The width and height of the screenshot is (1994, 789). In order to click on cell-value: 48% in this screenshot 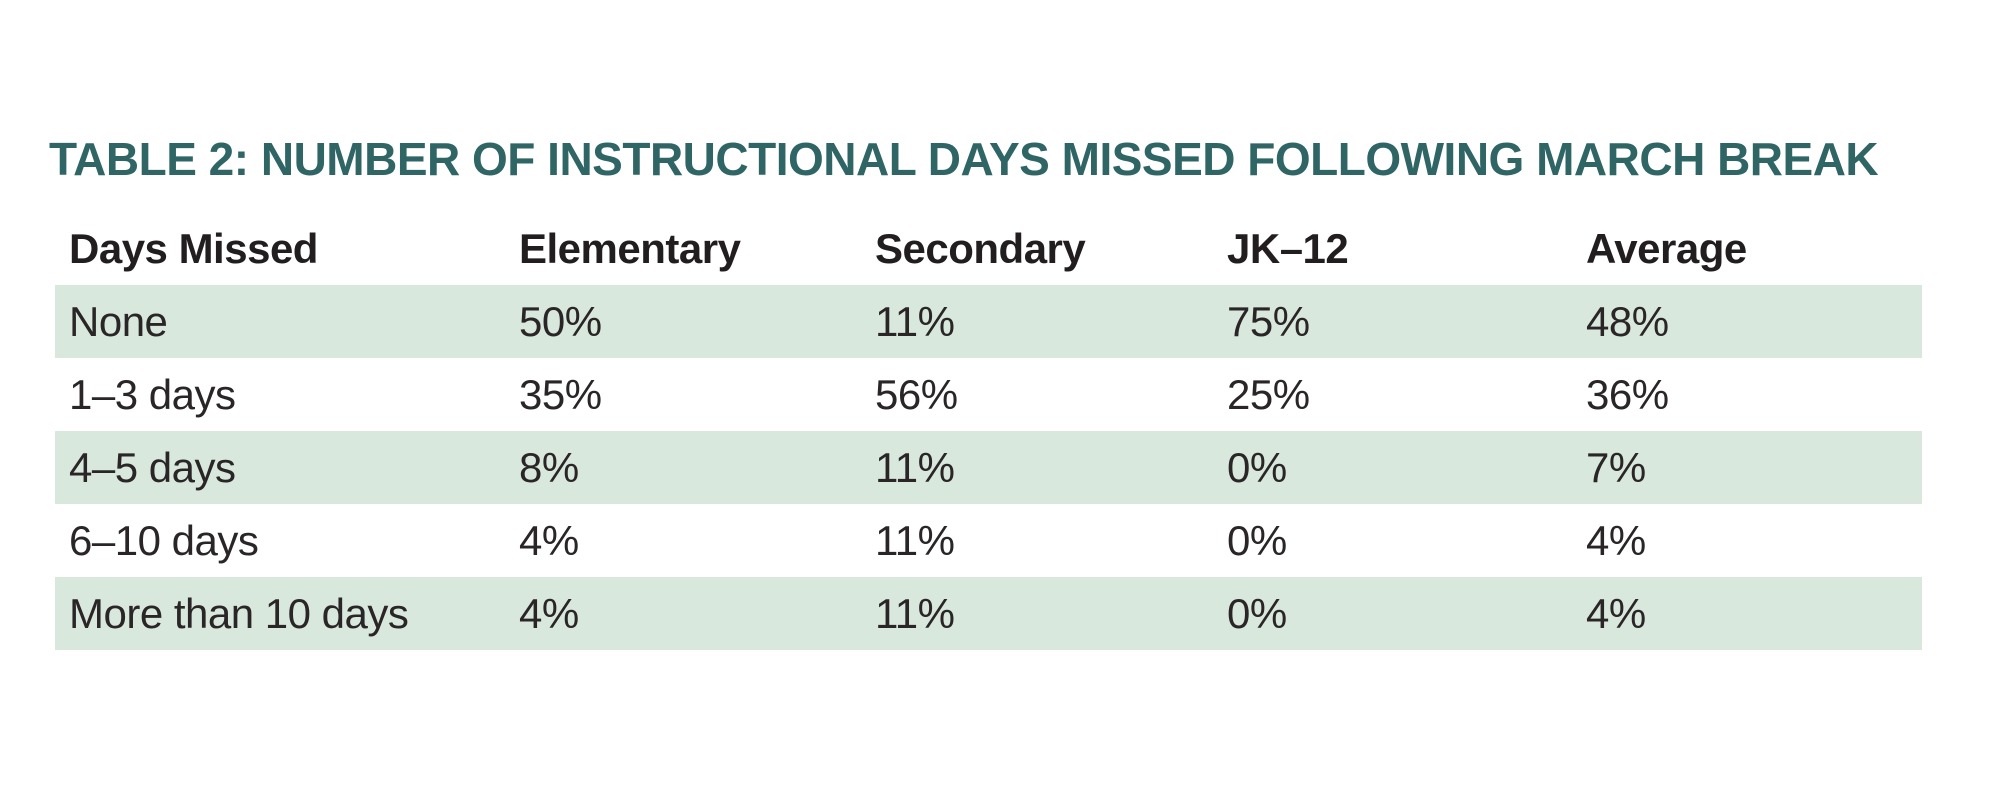, I will do `click(1627, 321)`.